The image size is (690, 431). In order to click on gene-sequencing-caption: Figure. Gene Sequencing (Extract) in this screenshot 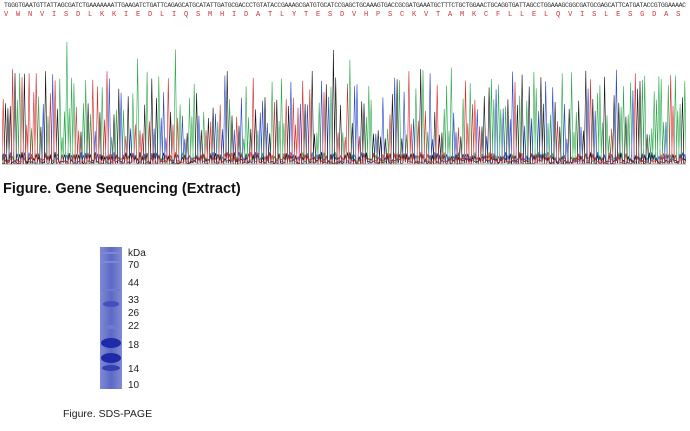, I will do `click(122, 189)`.